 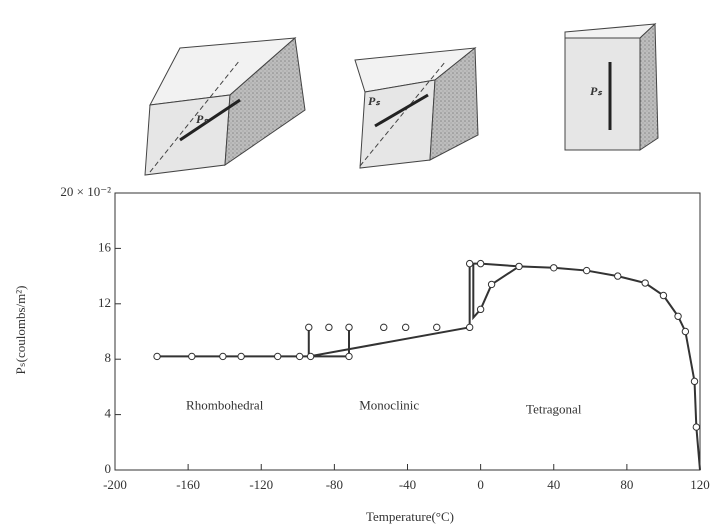 What do you see at coordinates (553, 484) in the screenshot?
I see `x-tick-label: 40` at bounding box center [553, 484].